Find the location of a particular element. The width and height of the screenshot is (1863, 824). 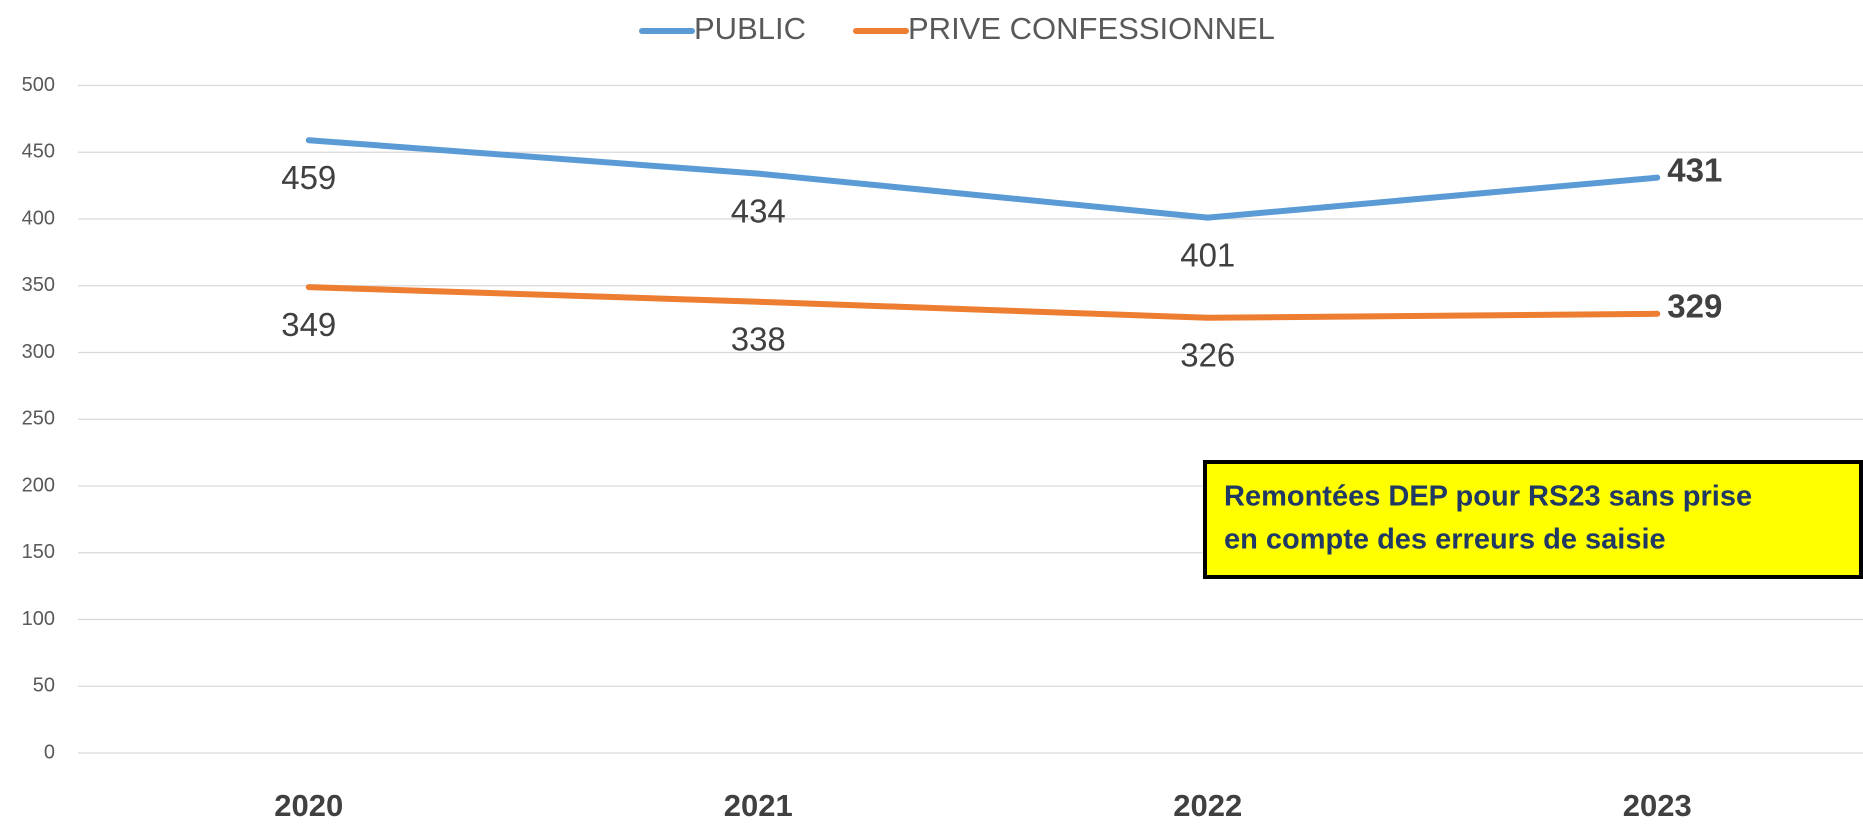

y-tick-label: 200 is located at coordinates (38, 485).